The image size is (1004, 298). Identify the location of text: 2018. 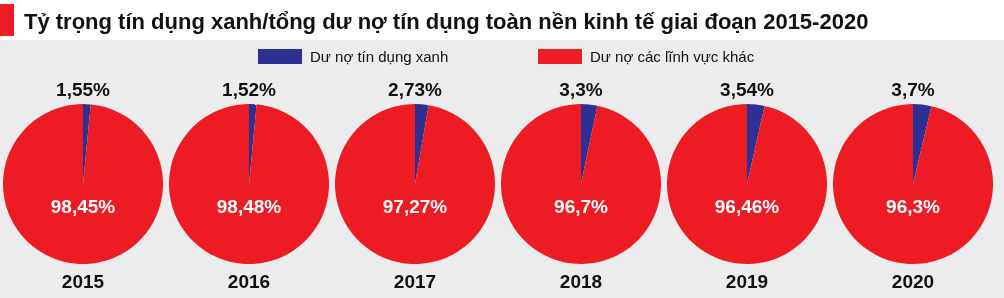
(581, 281).